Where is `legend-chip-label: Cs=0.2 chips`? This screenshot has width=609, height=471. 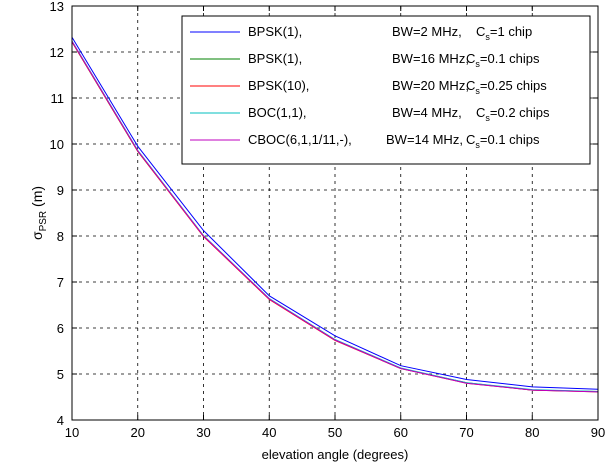
legend-chip-label: Cs=0.2 chips is located at coordinates (513, 114).